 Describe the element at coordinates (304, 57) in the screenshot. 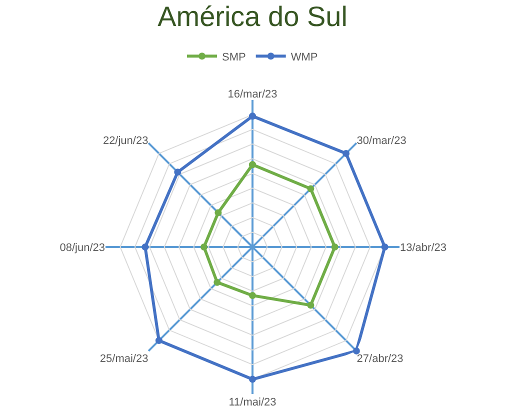

I see `legend-label: WMP` at that location.